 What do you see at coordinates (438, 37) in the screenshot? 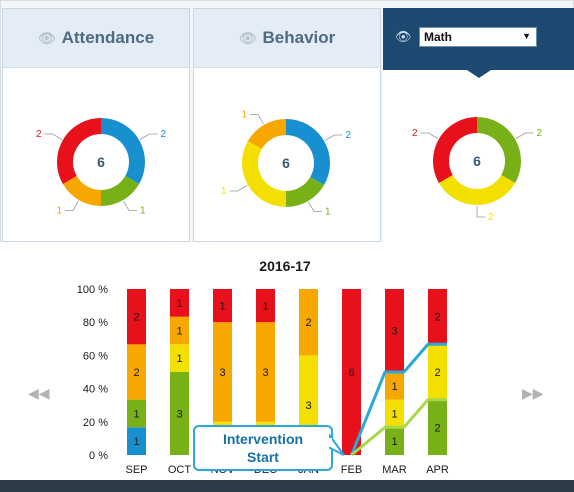
I see `subject-select-value: Math` at bounding box center [438, 37].